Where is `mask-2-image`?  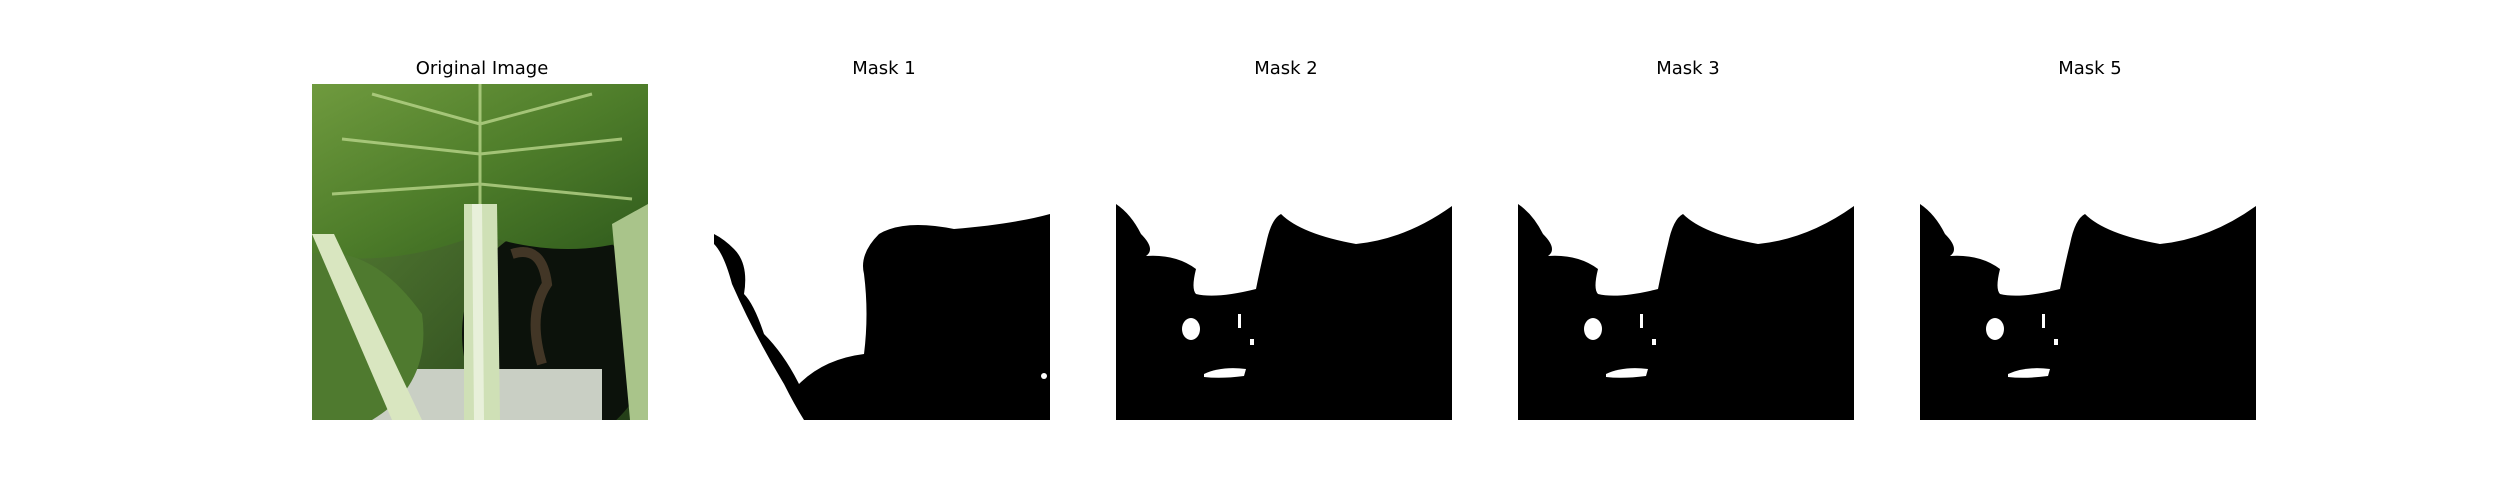
mask-2-image is located at coordinates (1284, 252).